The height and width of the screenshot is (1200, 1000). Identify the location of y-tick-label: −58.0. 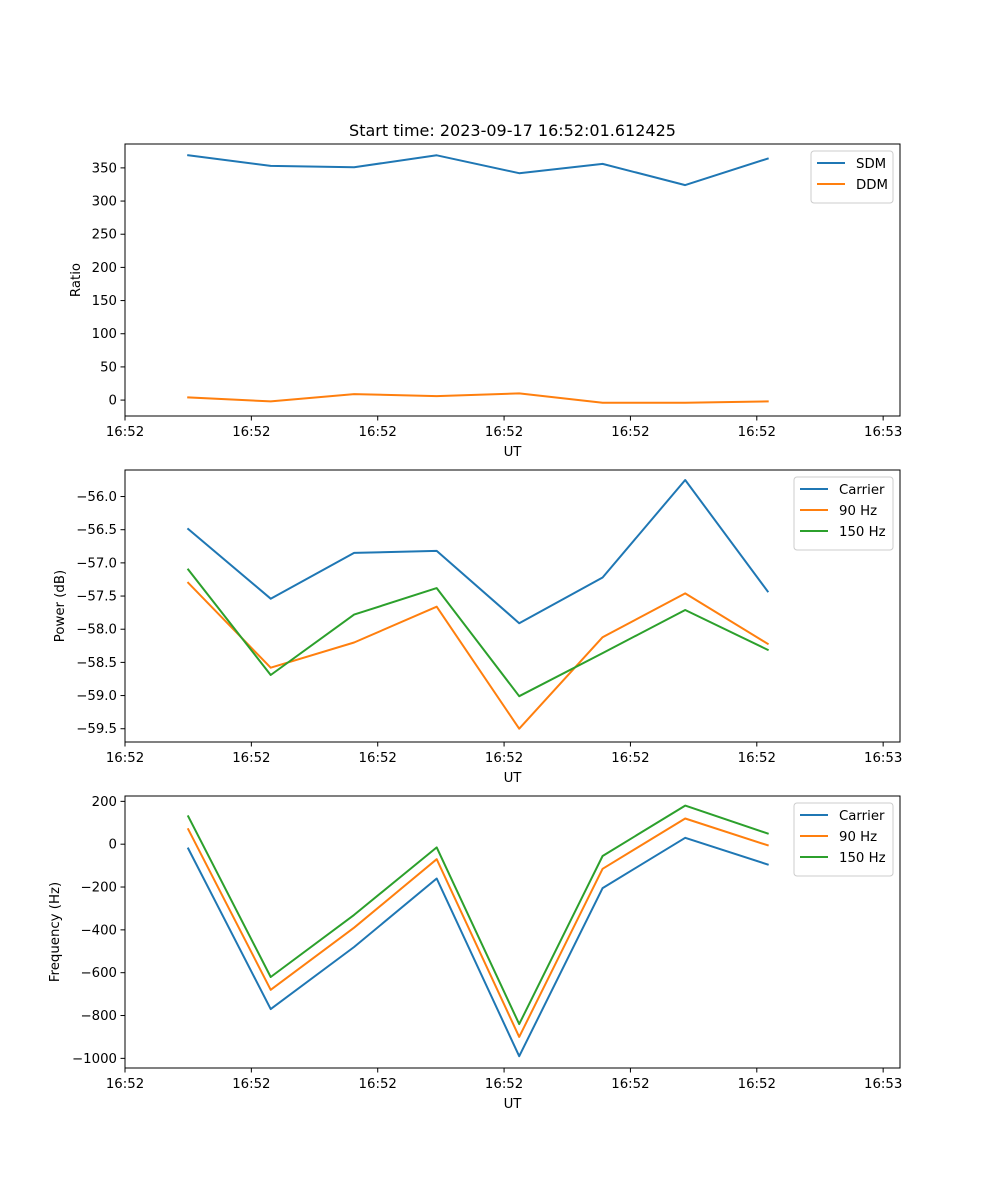
(96, 630).